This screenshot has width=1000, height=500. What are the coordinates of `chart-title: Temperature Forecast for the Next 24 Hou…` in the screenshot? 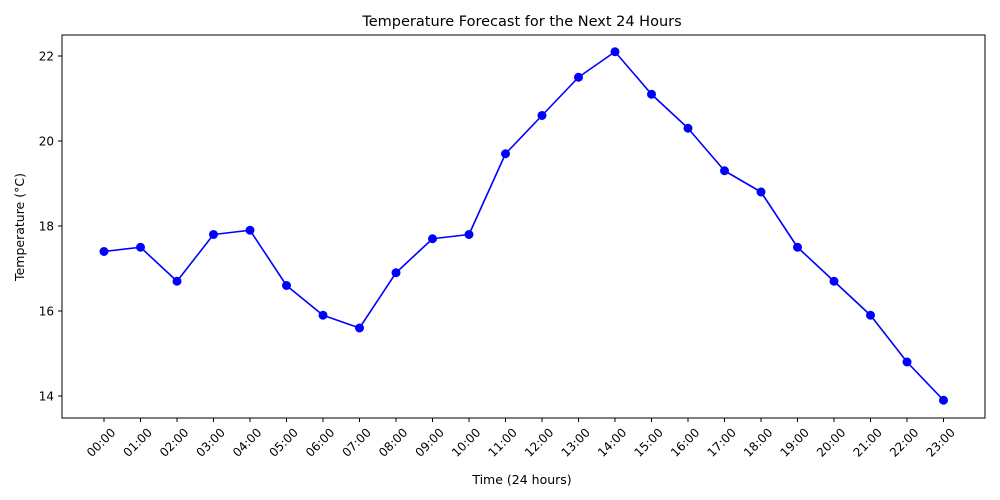 It's located at (521, 22).